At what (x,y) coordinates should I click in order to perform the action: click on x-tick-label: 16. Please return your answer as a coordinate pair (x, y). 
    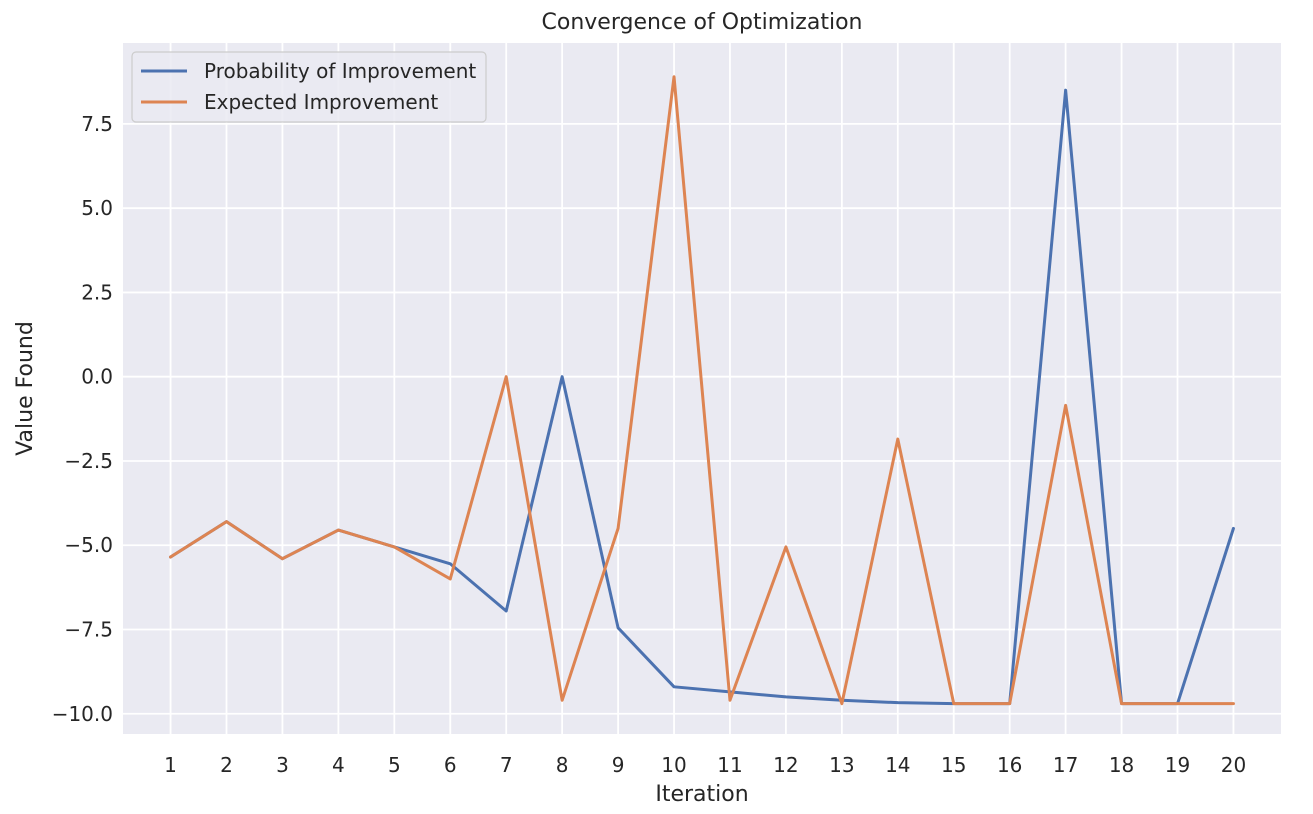
    Looking at the image, I should click on (1009, 765).